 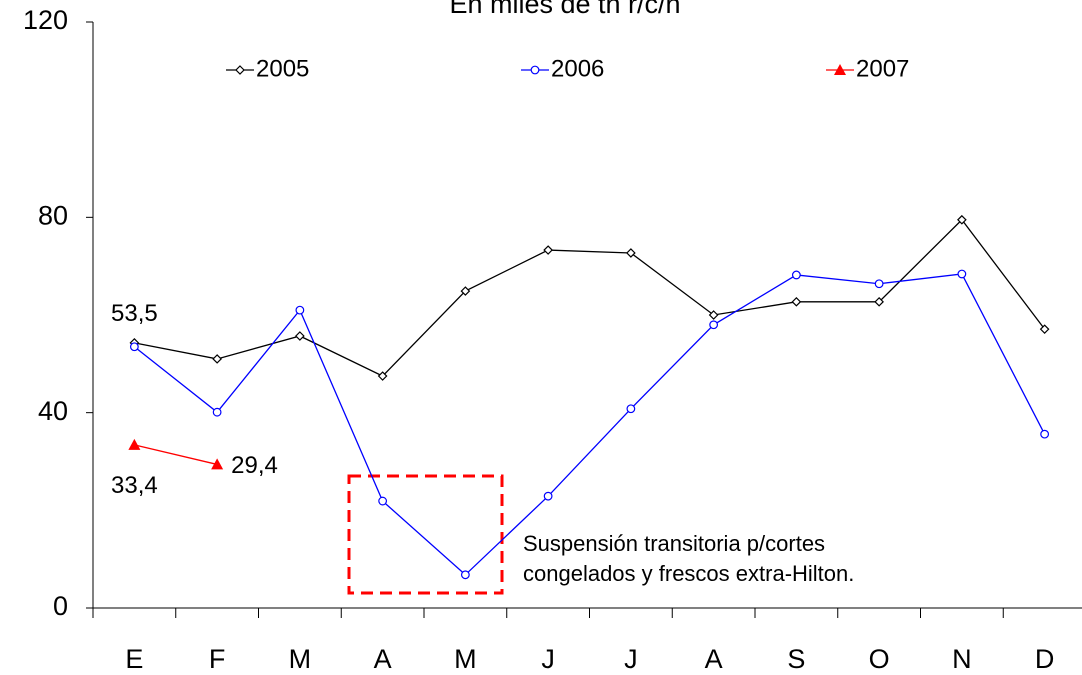 What do you see at coordinates (882, 68) in the screenshot?
I see `legend-label: 2007` at bounding box center [882, 68].